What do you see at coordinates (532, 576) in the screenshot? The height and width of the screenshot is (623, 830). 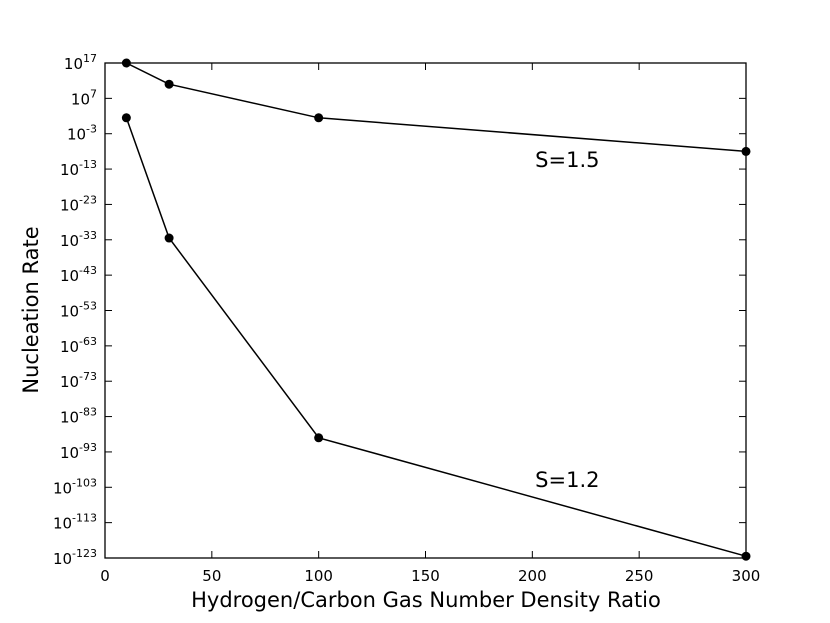 I see `x-tick-label: 200` at bounding box center [532, 576].